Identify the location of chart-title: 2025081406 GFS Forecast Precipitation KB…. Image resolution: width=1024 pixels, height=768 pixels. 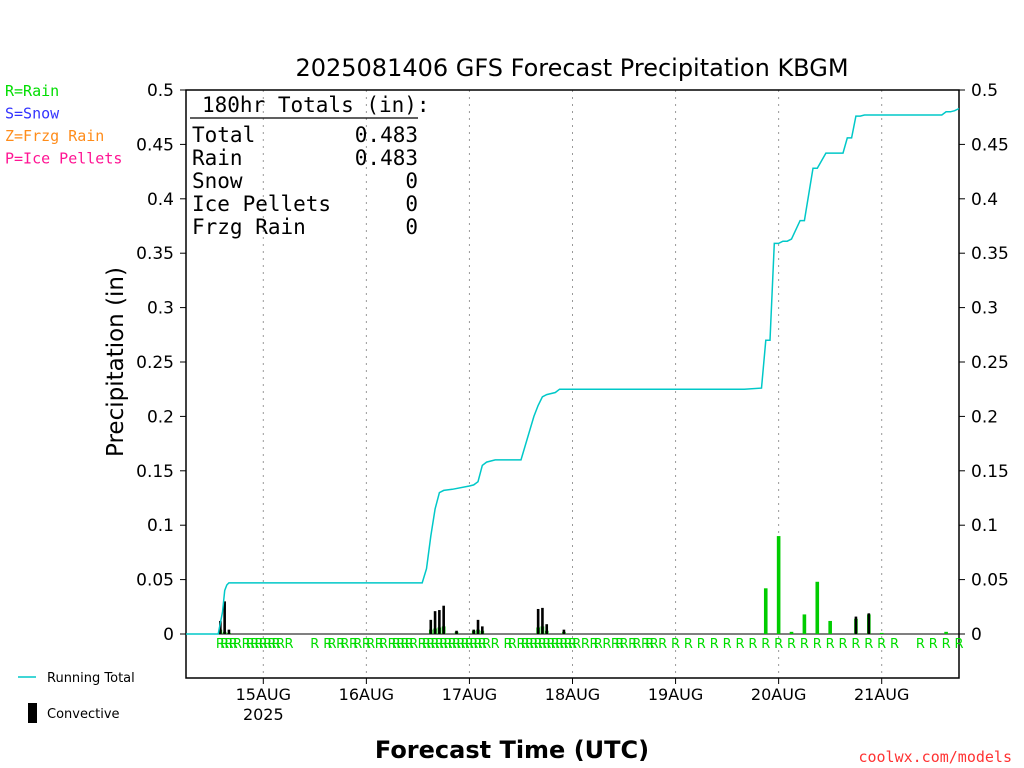
(571, 68).